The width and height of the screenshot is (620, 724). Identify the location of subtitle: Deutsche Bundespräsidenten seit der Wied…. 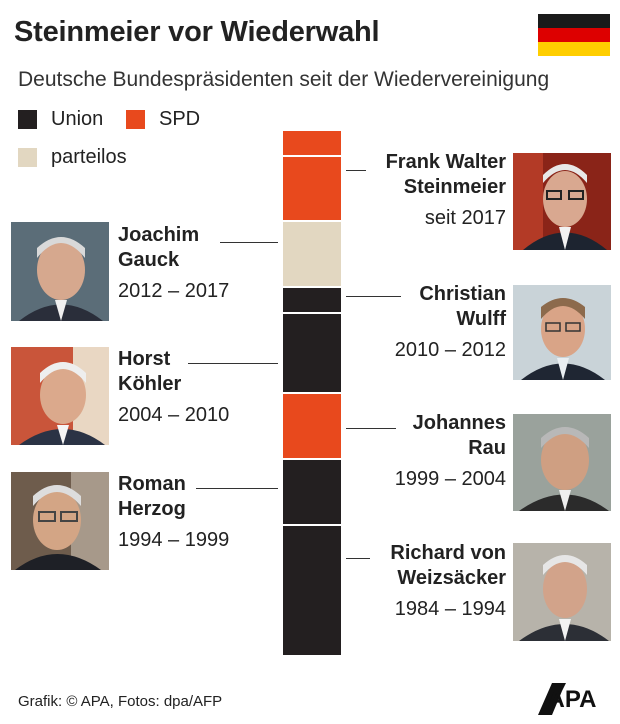
(284, 79).